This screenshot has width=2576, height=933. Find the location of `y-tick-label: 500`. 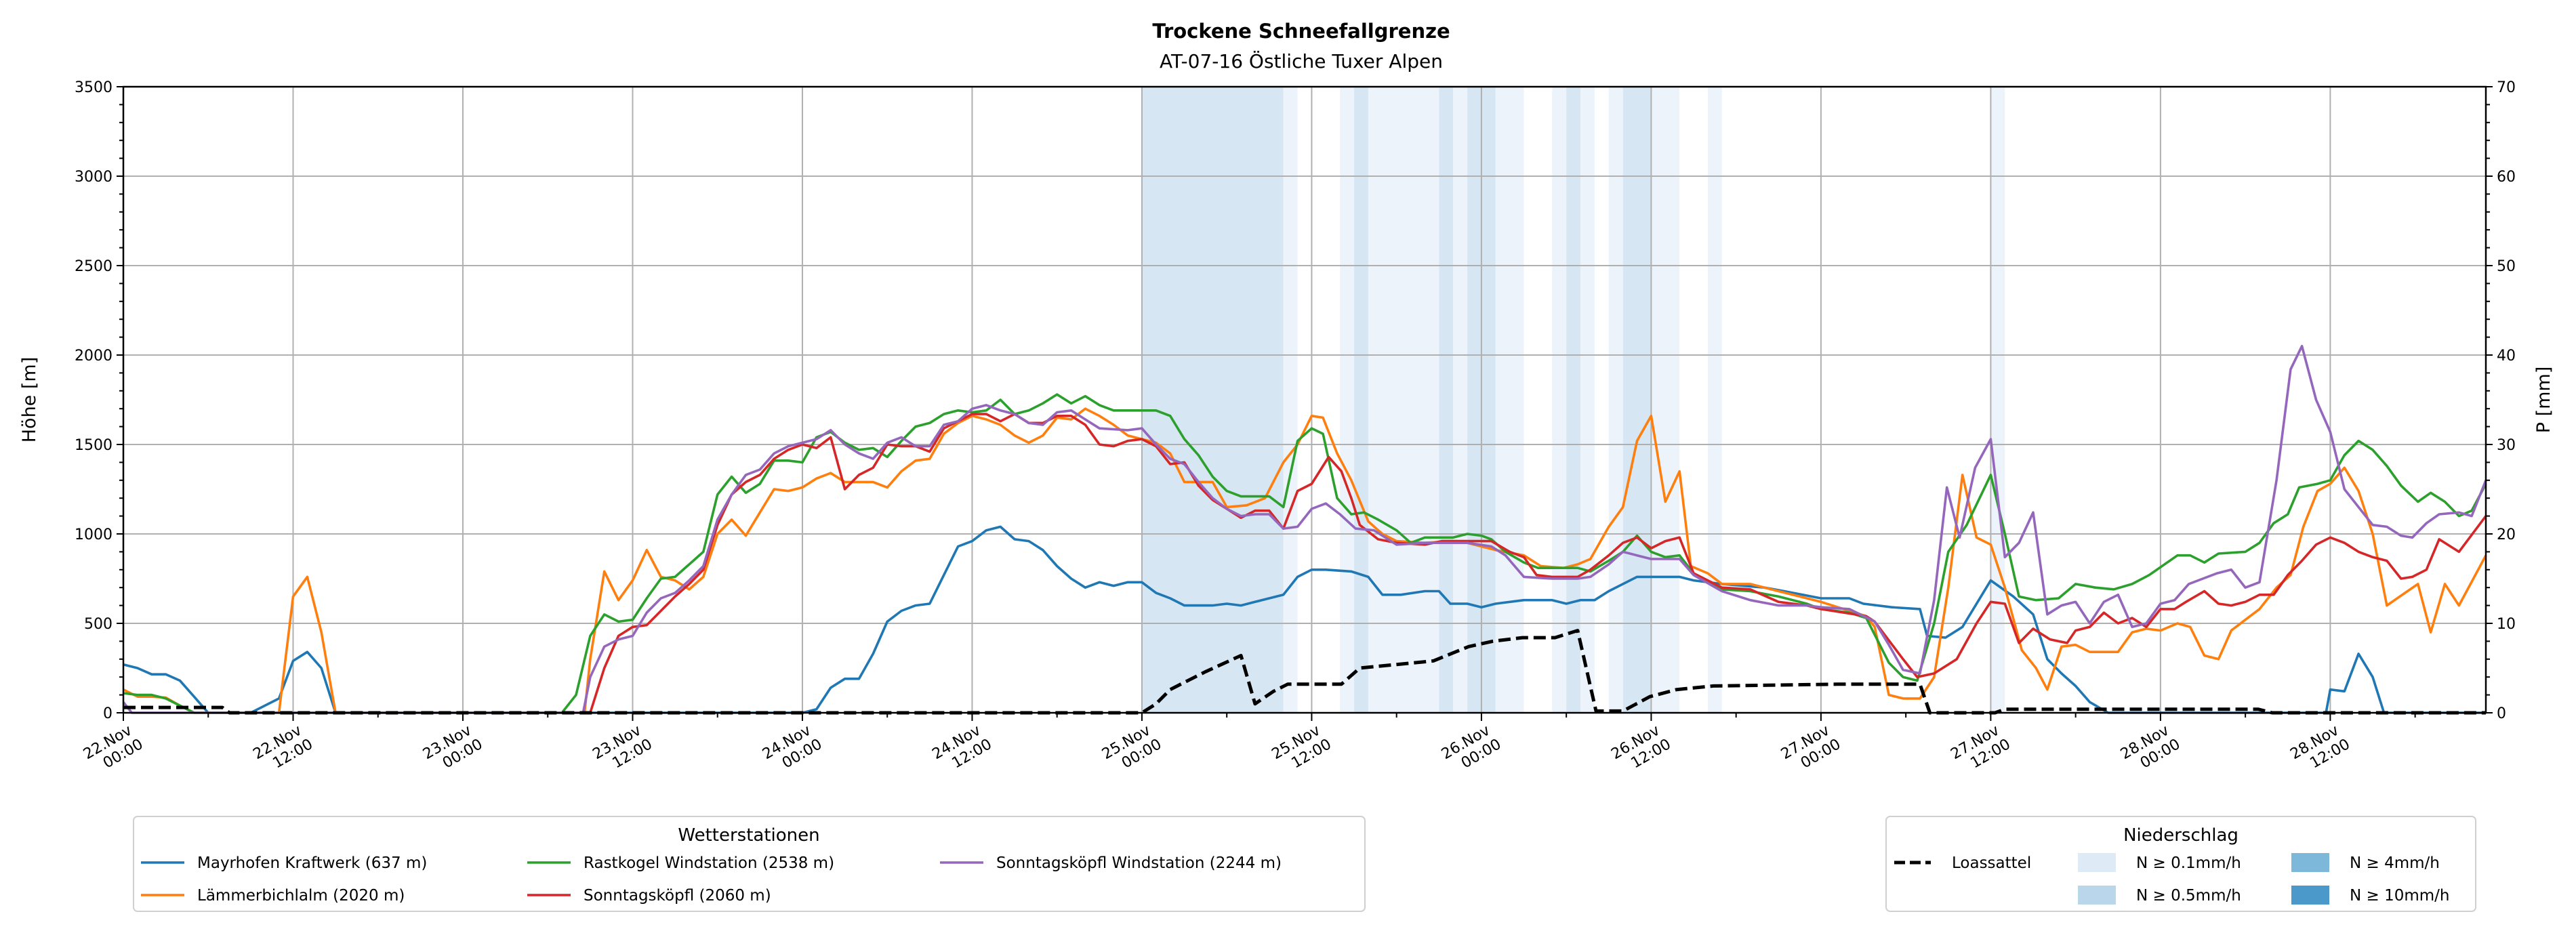

y-tick-label: 500 is located at coordinates (99, 624).